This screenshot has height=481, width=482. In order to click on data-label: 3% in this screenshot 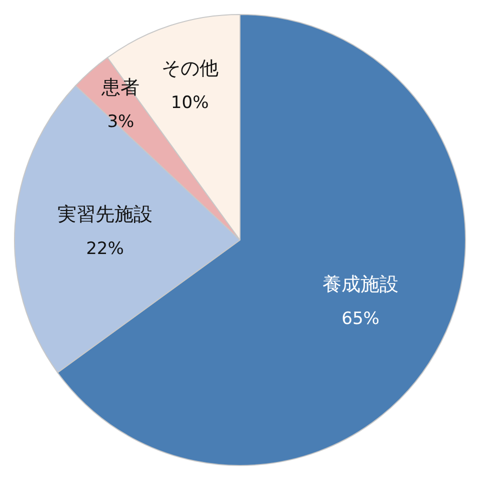, I will do `click(120, 122)`.